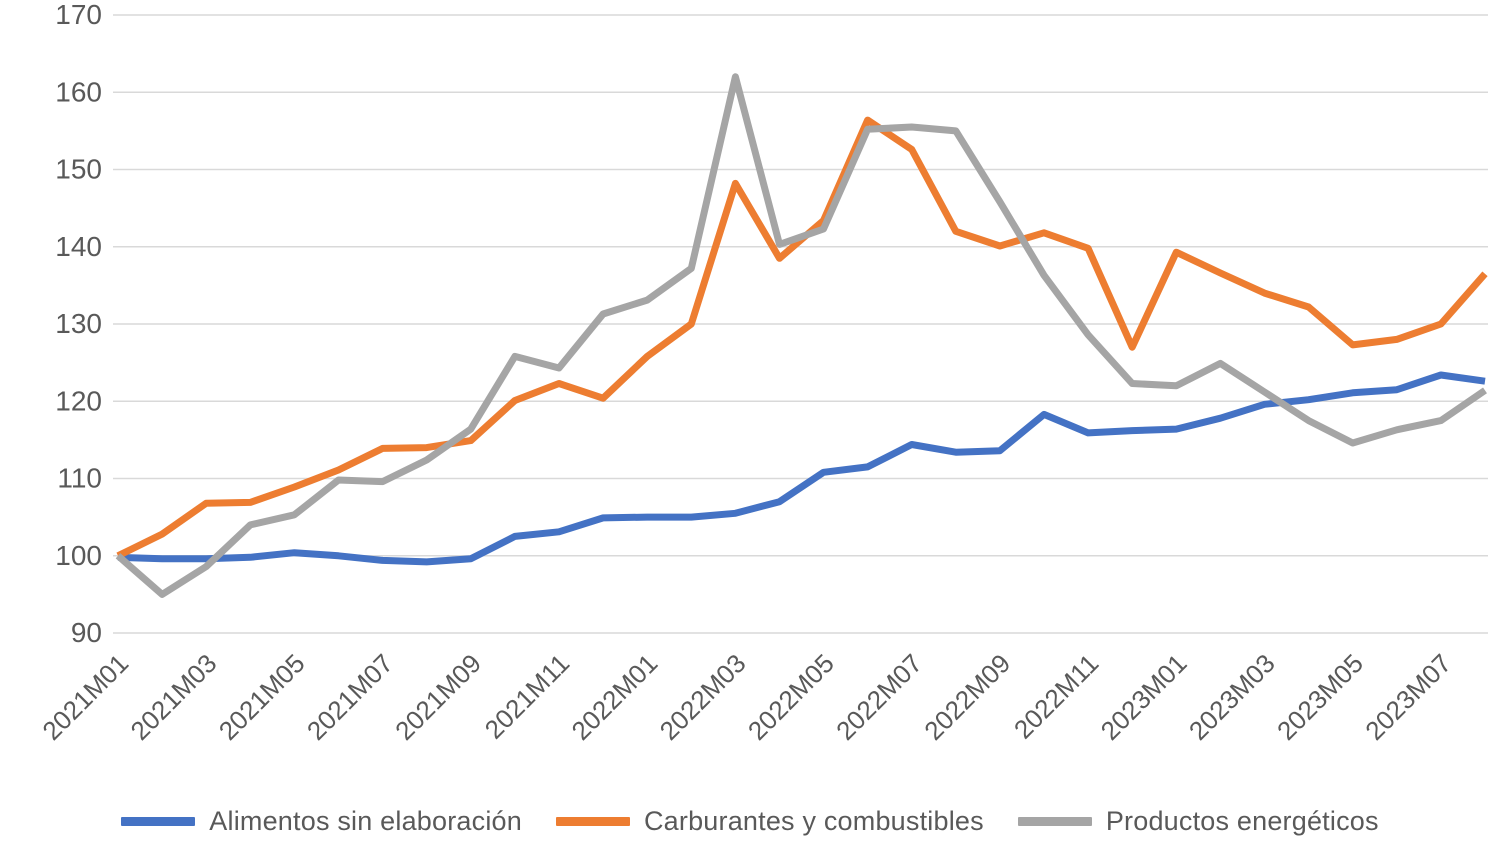 This screenshot has height=857, width=1500. What do you see at coordinates (365, 821) in the screenshot?
I see `legend-label: Alimentos sin elaboración` at bounding box center [365, 821].